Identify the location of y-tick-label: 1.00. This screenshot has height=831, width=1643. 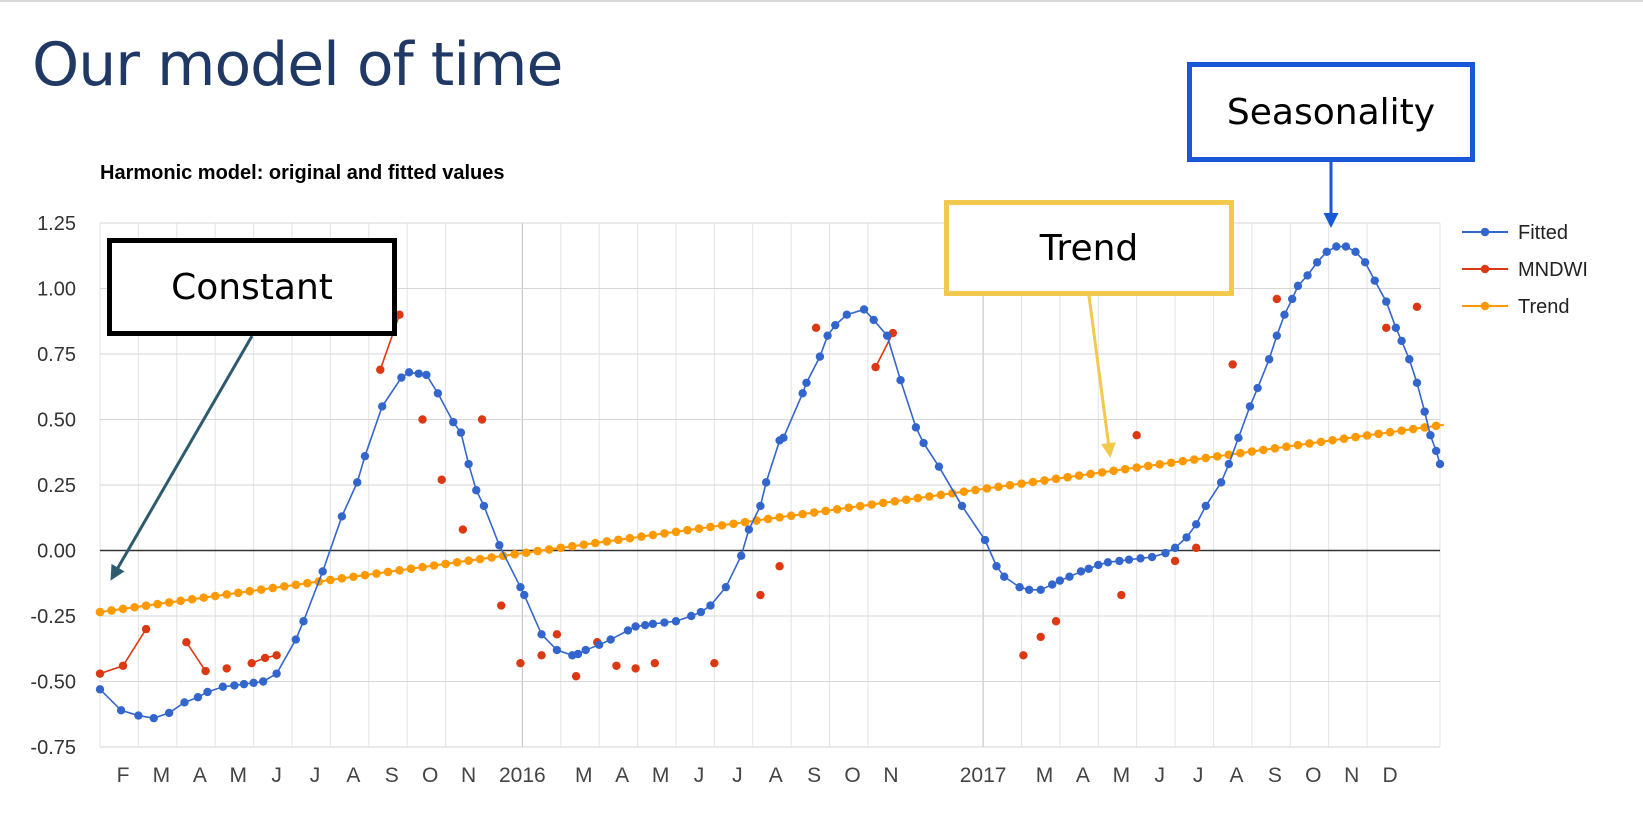
(56, 290).